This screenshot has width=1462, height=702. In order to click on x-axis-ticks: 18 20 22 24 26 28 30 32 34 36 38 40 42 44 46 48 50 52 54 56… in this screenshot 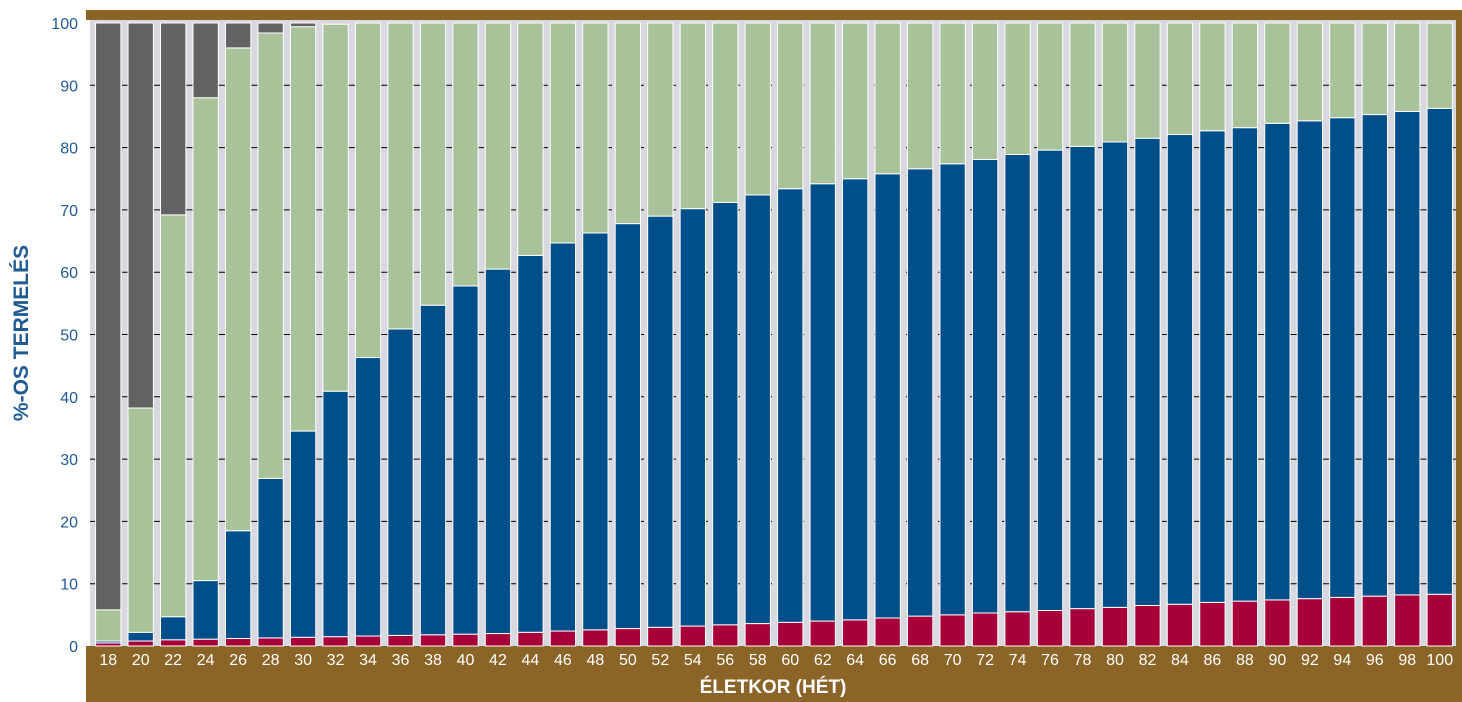, I will do `click(776, 660)`.